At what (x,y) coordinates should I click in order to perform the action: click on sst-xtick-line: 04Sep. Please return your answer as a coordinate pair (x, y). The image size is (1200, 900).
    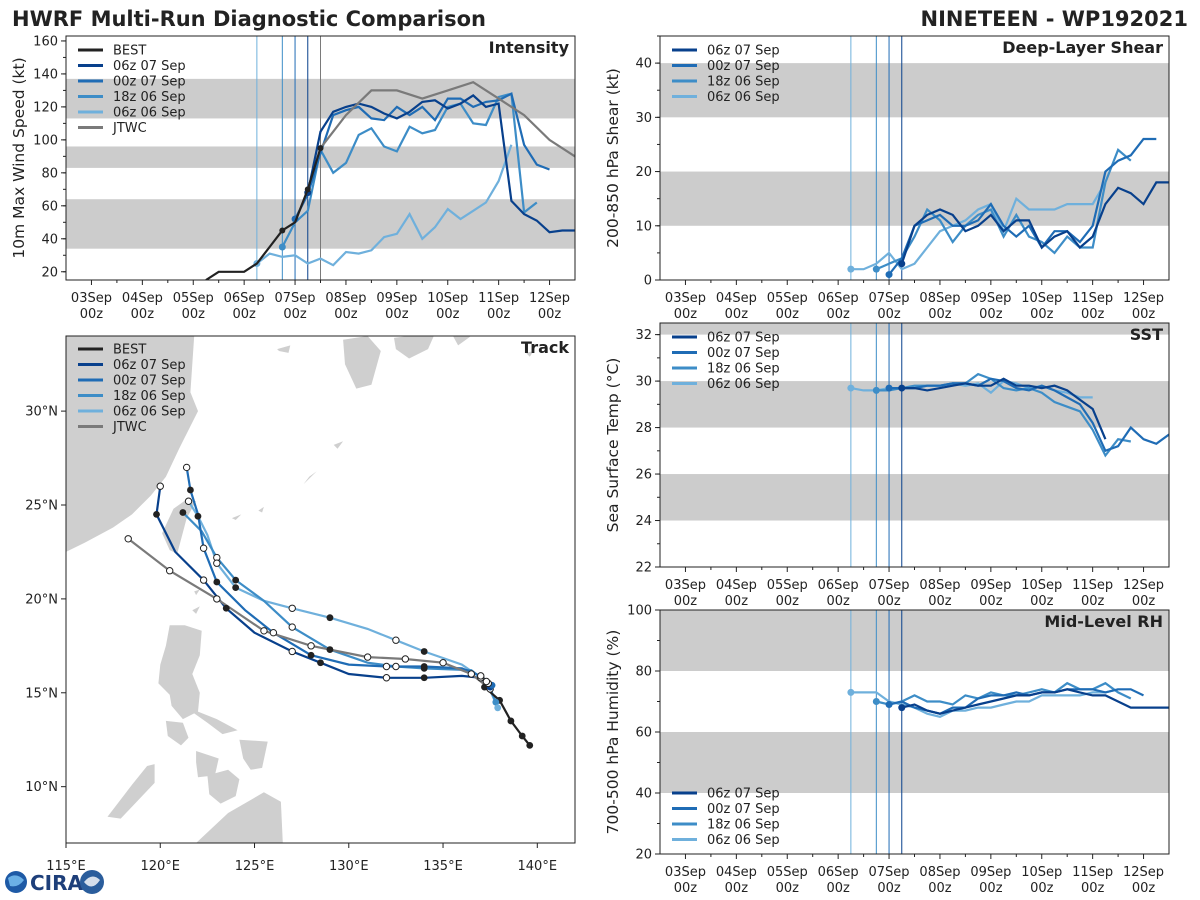
    Looking at the image, I should click on (736, 585).